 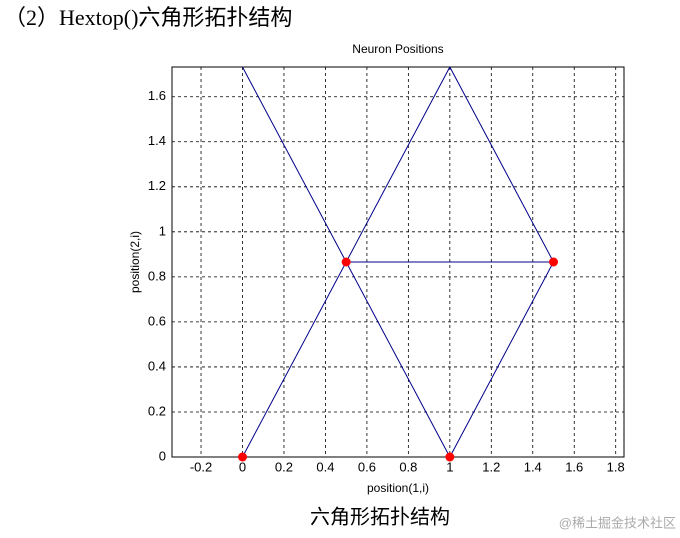 What do you see at coordinates (284, 466) in the screenshot?
I see `x-tick-label: 0.2` at bounding box center [284, 466].